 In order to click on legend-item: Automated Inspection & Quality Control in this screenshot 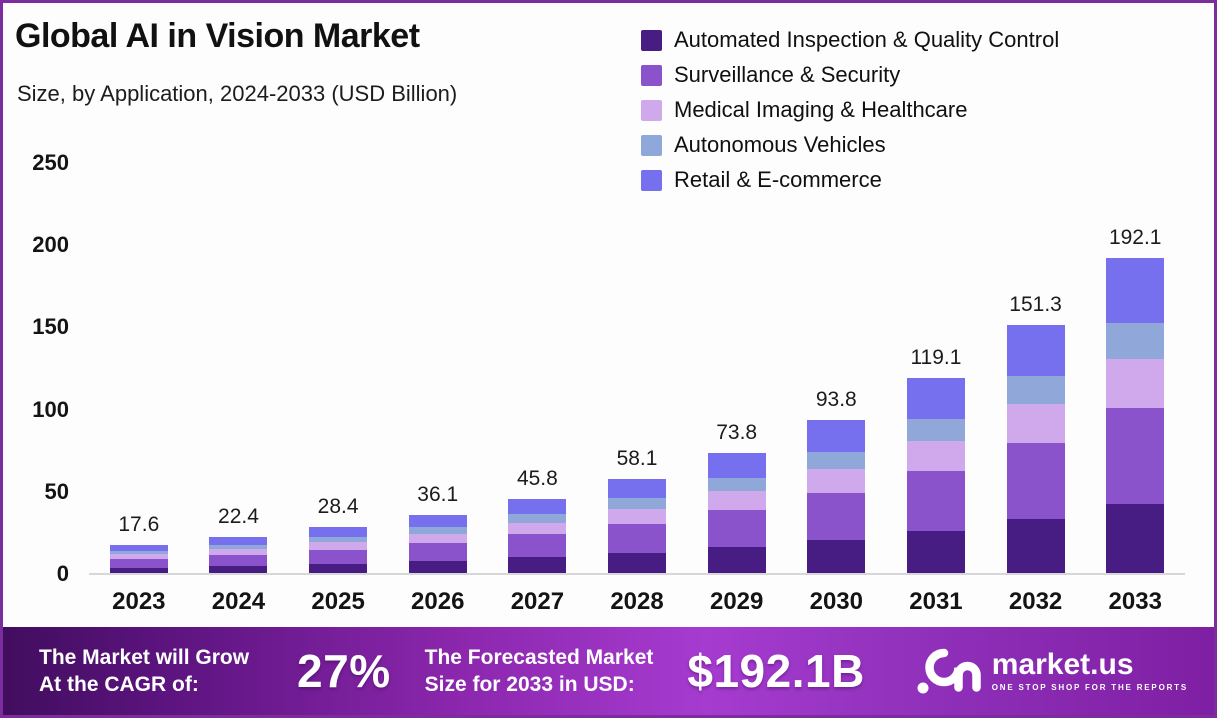, I will do `click(850, 40)`.